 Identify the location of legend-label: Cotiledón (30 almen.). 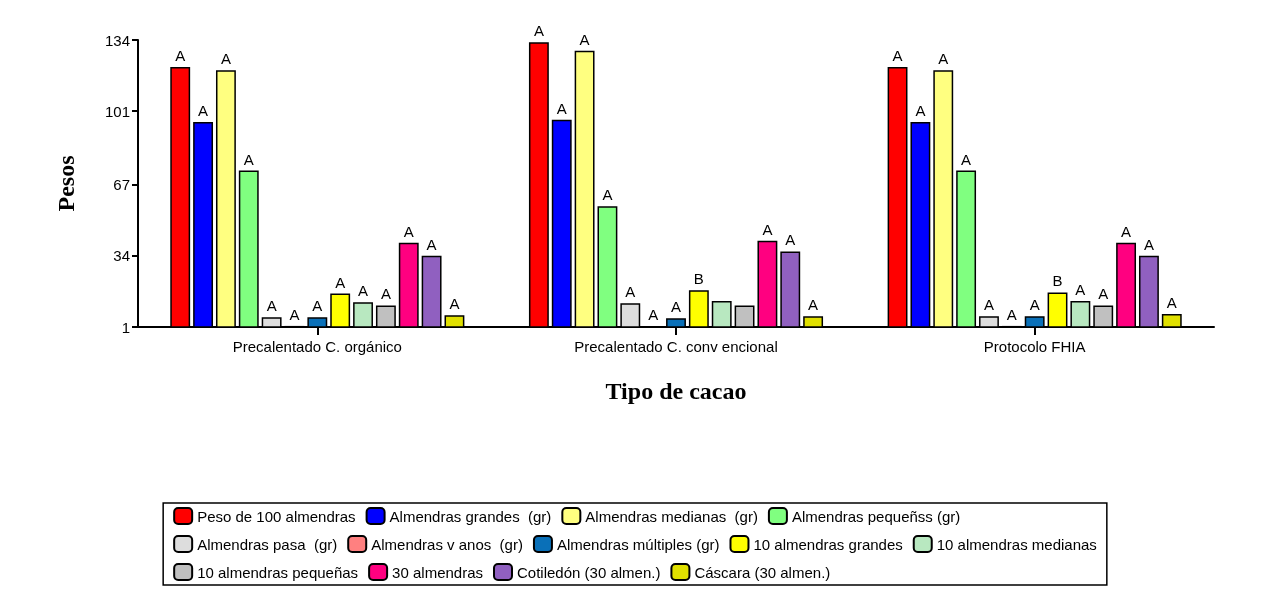
(589, 572).